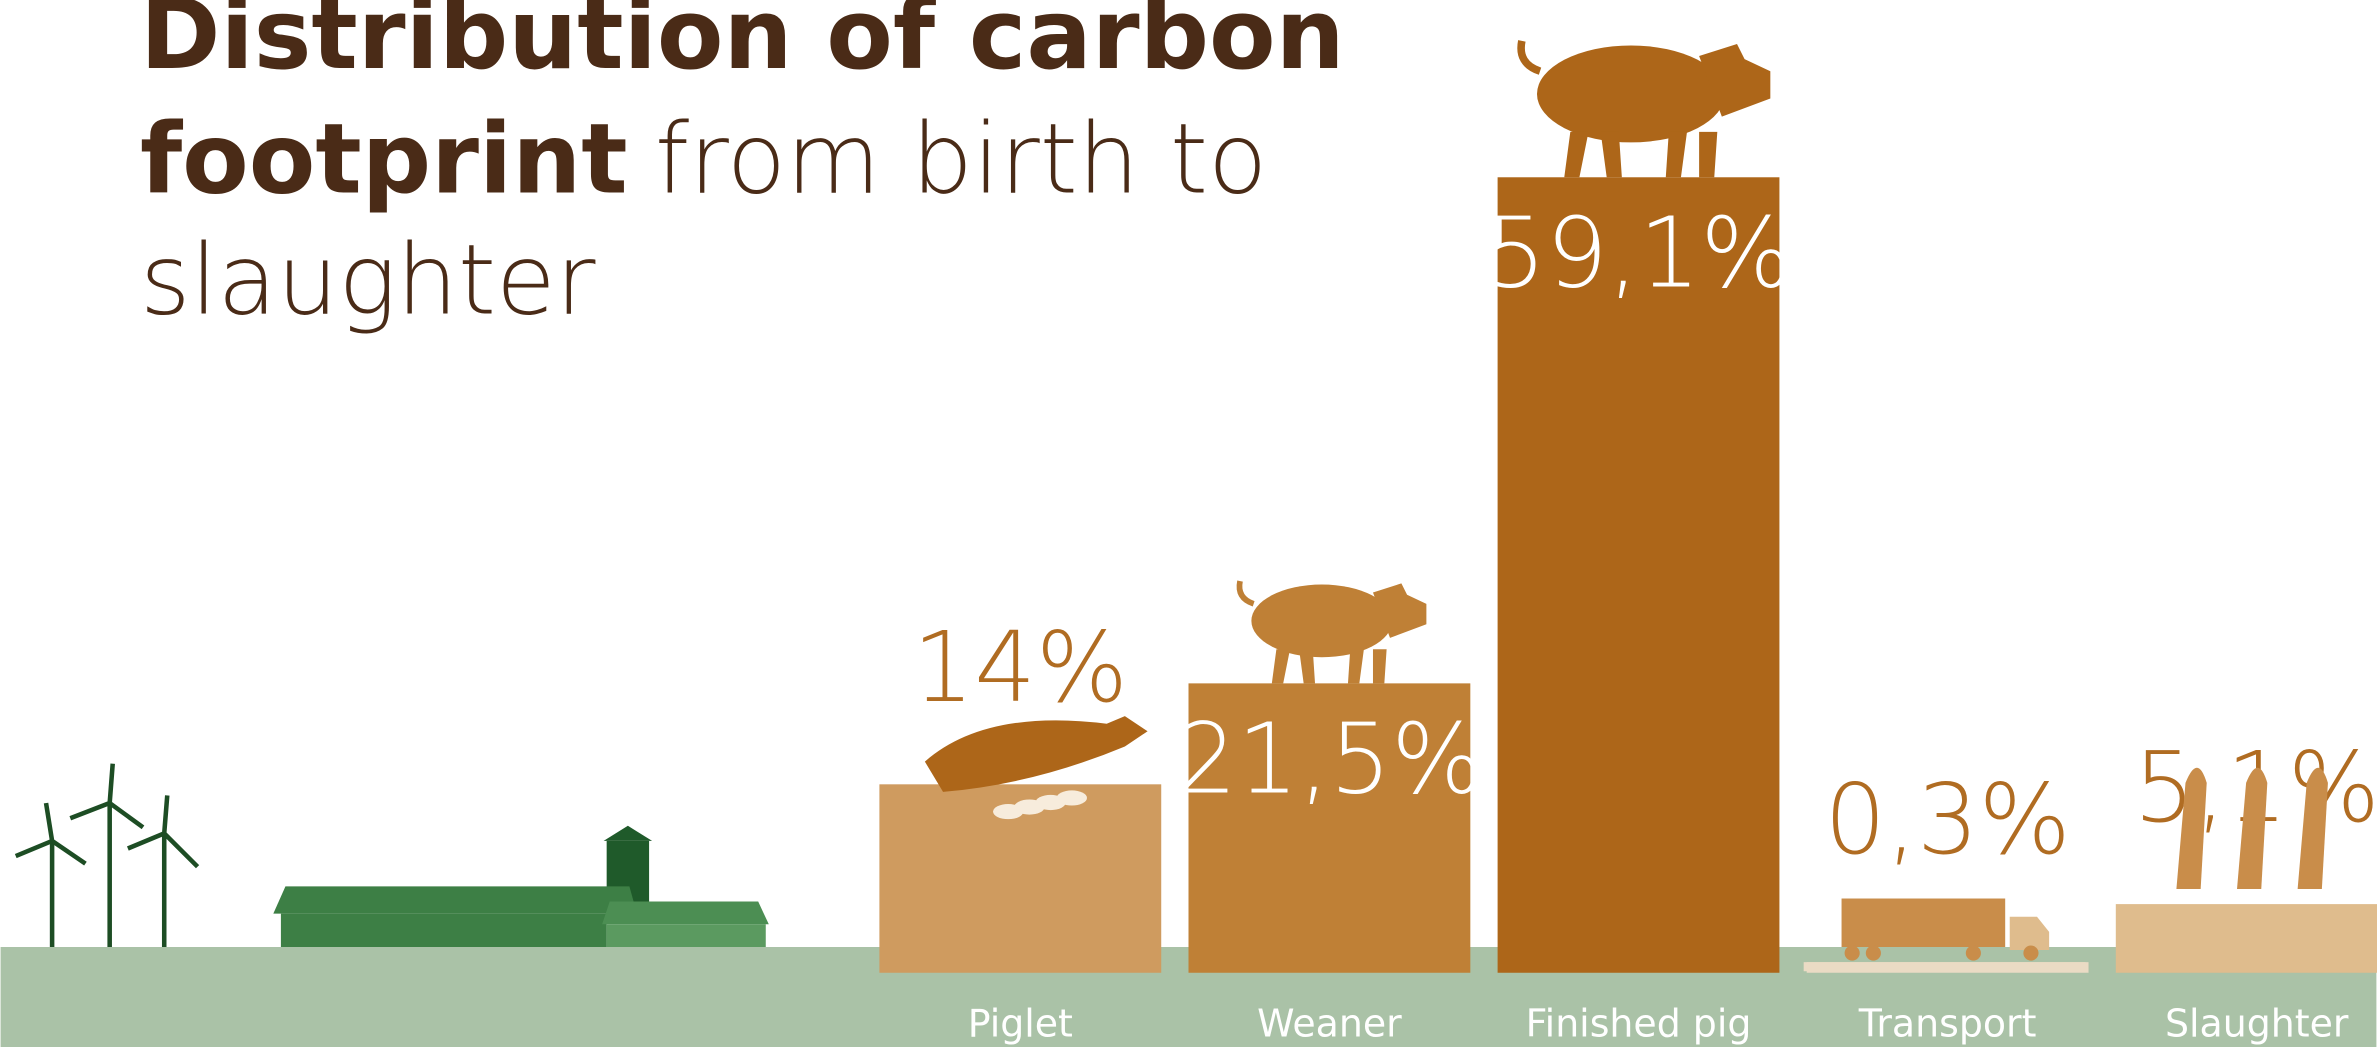 This screenshot has height=1047, width=2377. Describe the element at coordinates (2257, 1023) in the screenshot. I see `category-label: Slaughter` at that location.